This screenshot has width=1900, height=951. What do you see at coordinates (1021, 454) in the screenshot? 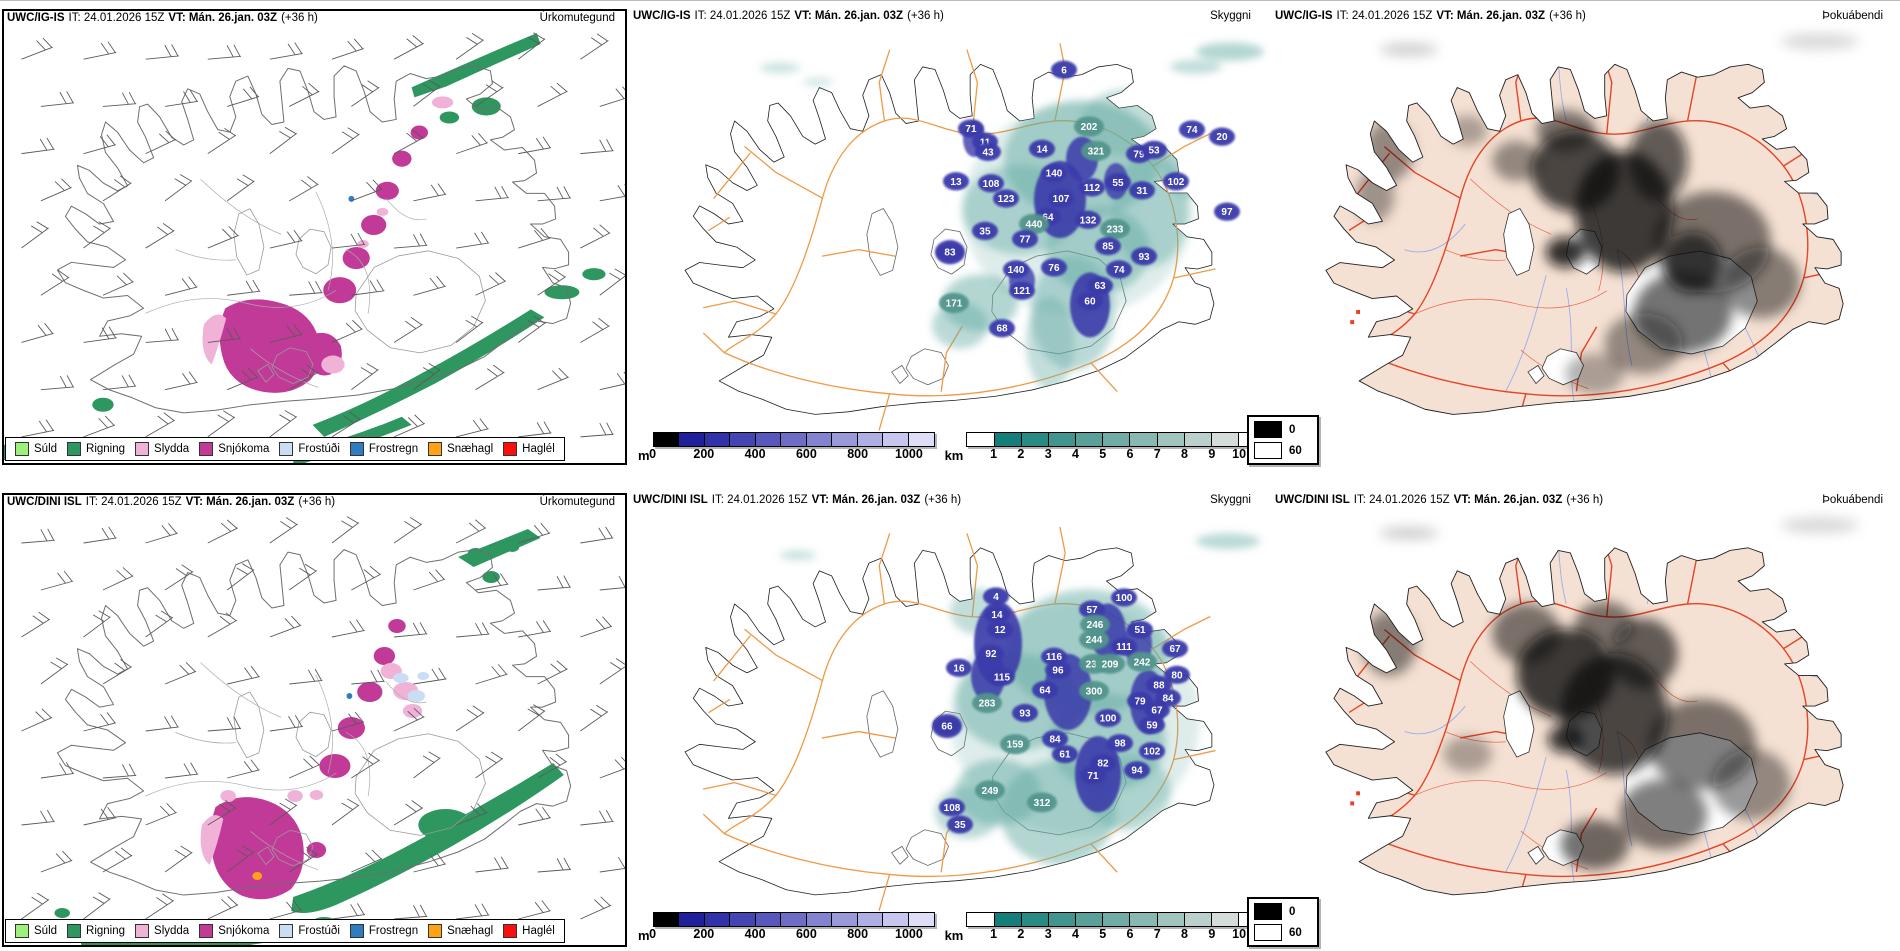
I see `colorbar-tick: 2` at bounding box center [1021, 454].